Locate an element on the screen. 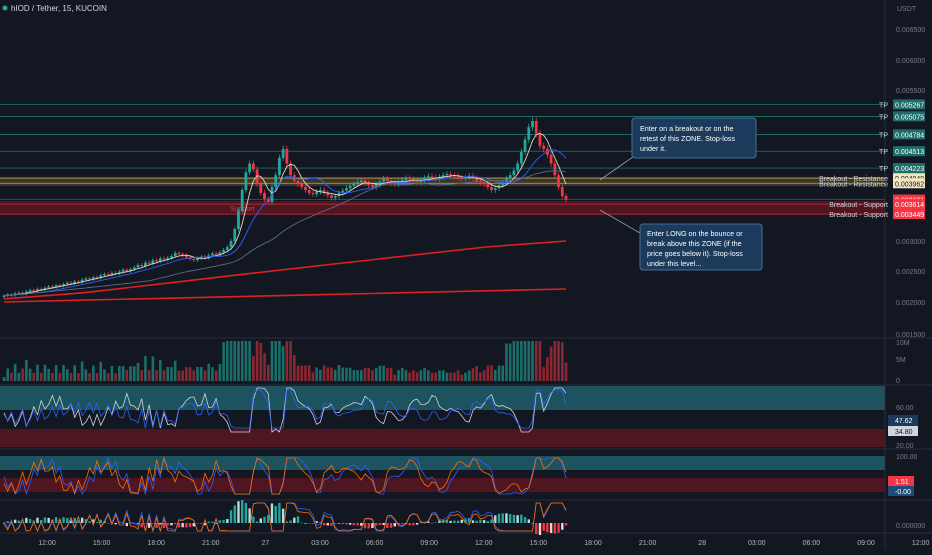 The image size is (932, 555). annotation-line: under it. is located at coordinates (653, 148).